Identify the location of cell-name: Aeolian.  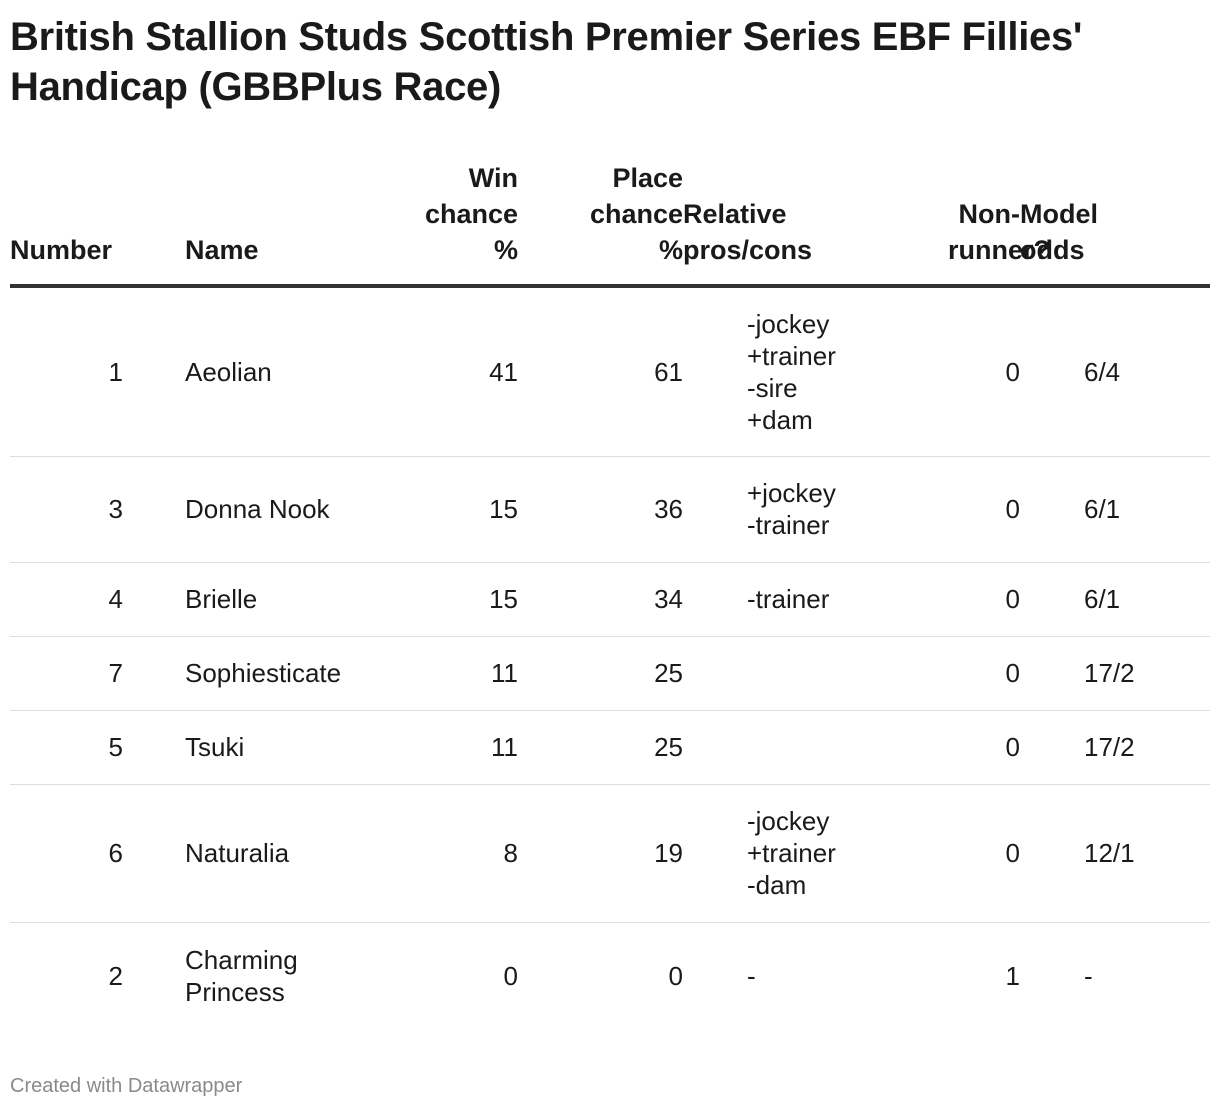
(285, 371).